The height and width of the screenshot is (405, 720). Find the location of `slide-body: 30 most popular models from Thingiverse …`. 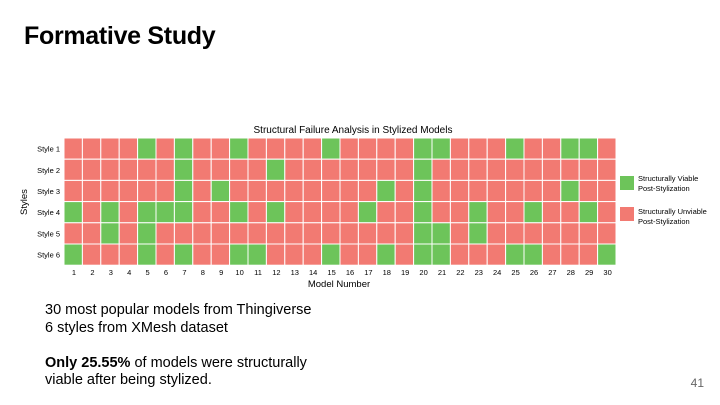

slide-body: 30 most popular models from Thingiverse … is located at coordinates (178, 346).